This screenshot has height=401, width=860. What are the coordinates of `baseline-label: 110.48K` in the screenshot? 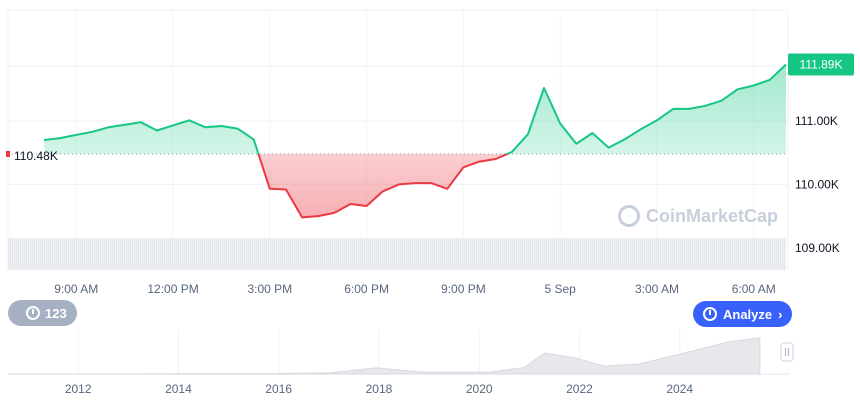 It's located at (36, 156).